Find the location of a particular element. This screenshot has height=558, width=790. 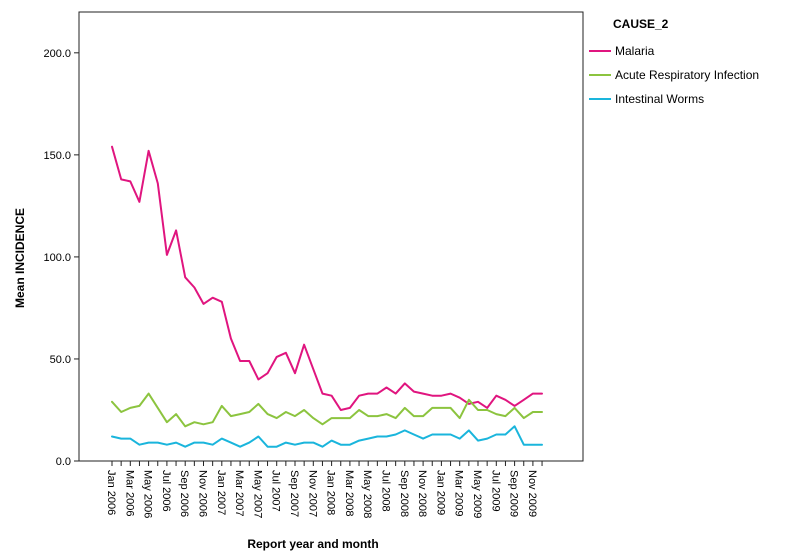

x-axis-title: Report year and month is located at coordinates (312, 544).